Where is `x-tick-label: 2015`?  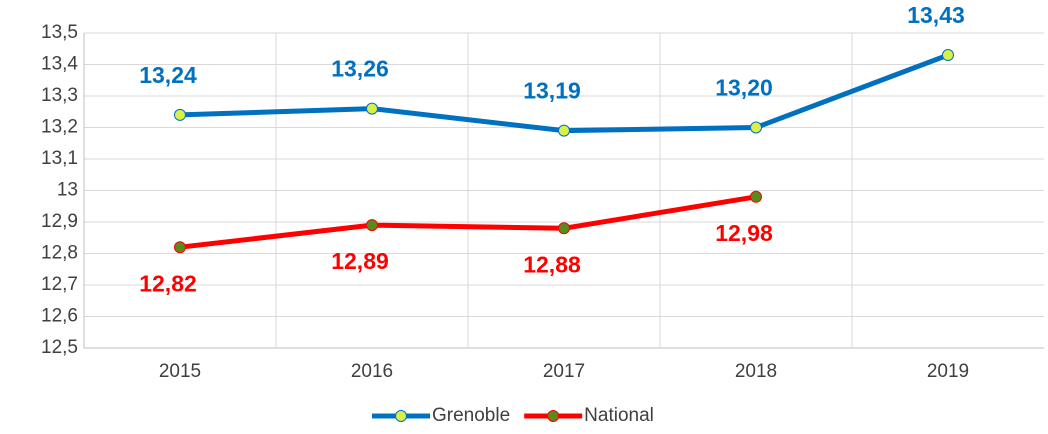 x-tick-label: 2015 is located at coordinates (180, 371).